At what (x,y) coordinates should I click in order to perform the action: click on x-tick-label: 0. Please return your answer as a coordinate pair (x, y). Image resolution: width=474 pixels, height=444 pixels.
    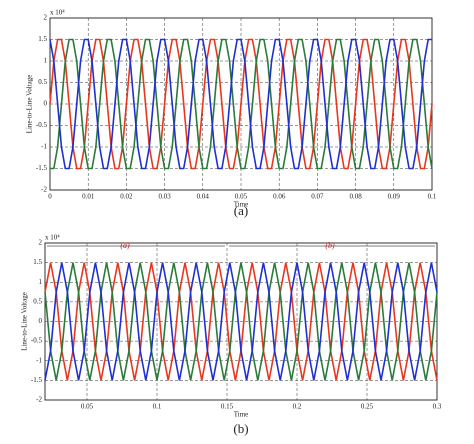
    Looking at the image, I should click on (50, 197).